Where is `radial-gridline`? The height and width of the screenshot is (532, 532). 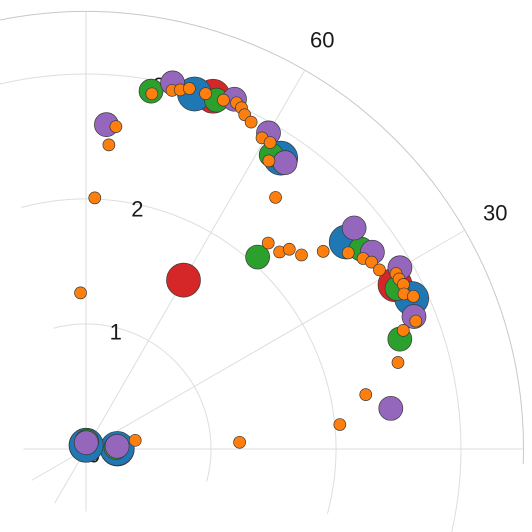 radial-gridline is located at coordinates (132, 402).